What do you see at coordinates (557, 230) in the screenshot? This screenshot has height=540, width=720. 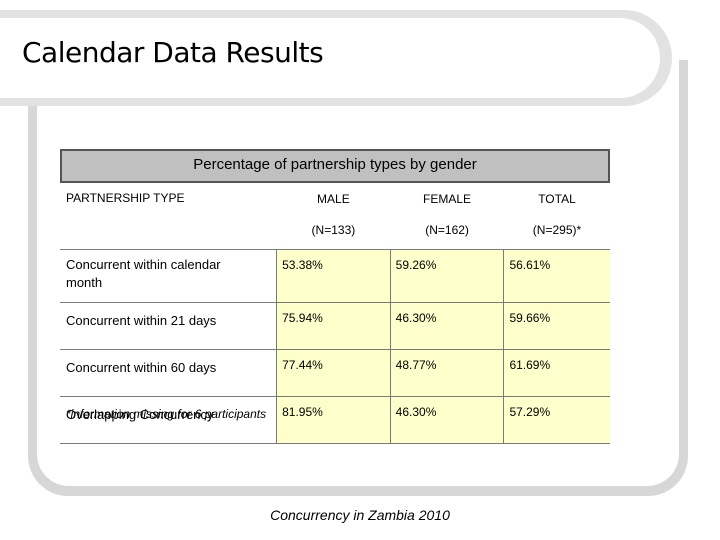 I see `n-total: (N=295)*` at bounding box center [557, 230].